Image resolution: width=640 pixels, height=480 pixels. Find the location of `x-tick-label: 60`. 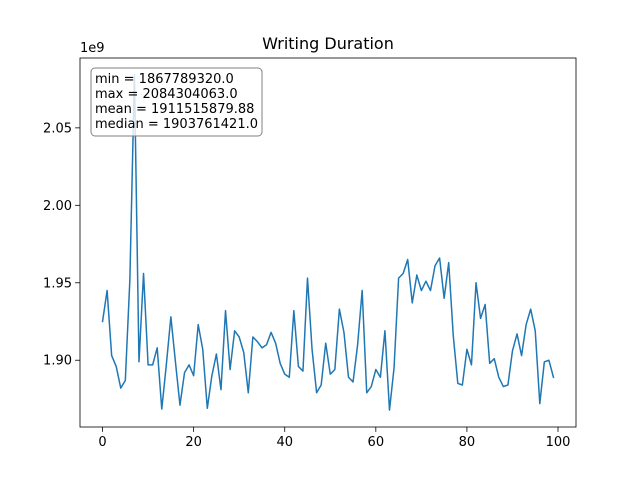

x-tick-label: 60 is located at coordinates (376, 442).